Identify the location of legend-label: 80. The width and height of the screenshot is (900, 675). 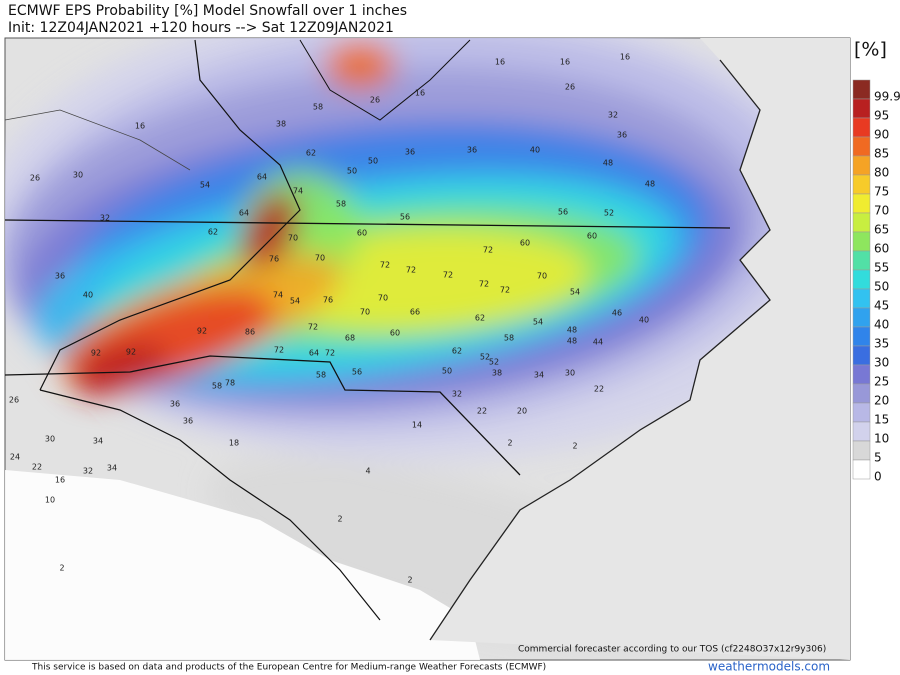
(881, 173).